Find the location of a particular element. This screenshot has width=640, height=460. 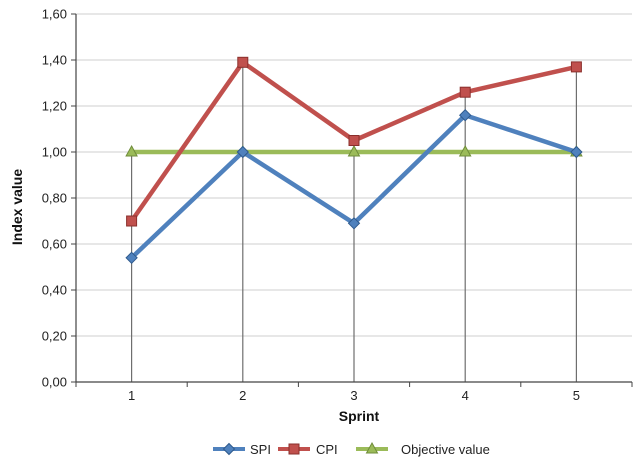

legend-item-objective-value: Objective value is located at coordinates (423, 449).